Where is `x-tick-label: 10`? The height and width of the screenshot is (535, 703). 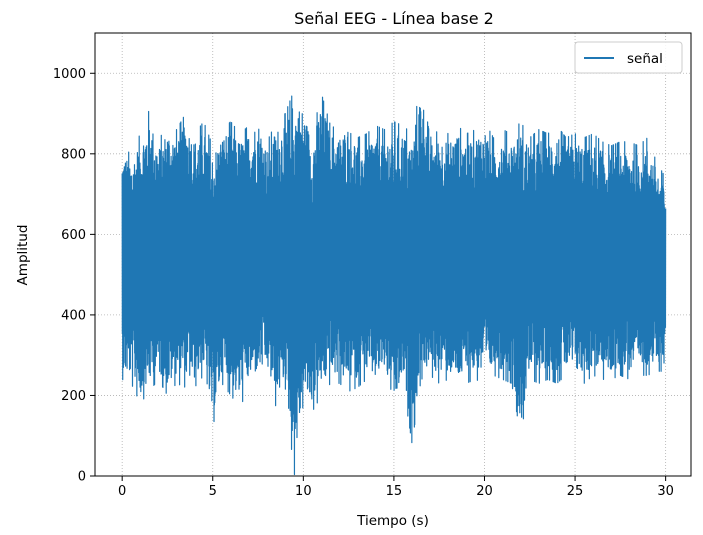
x-tick-label: 10 is located at coordinates (303, 491).